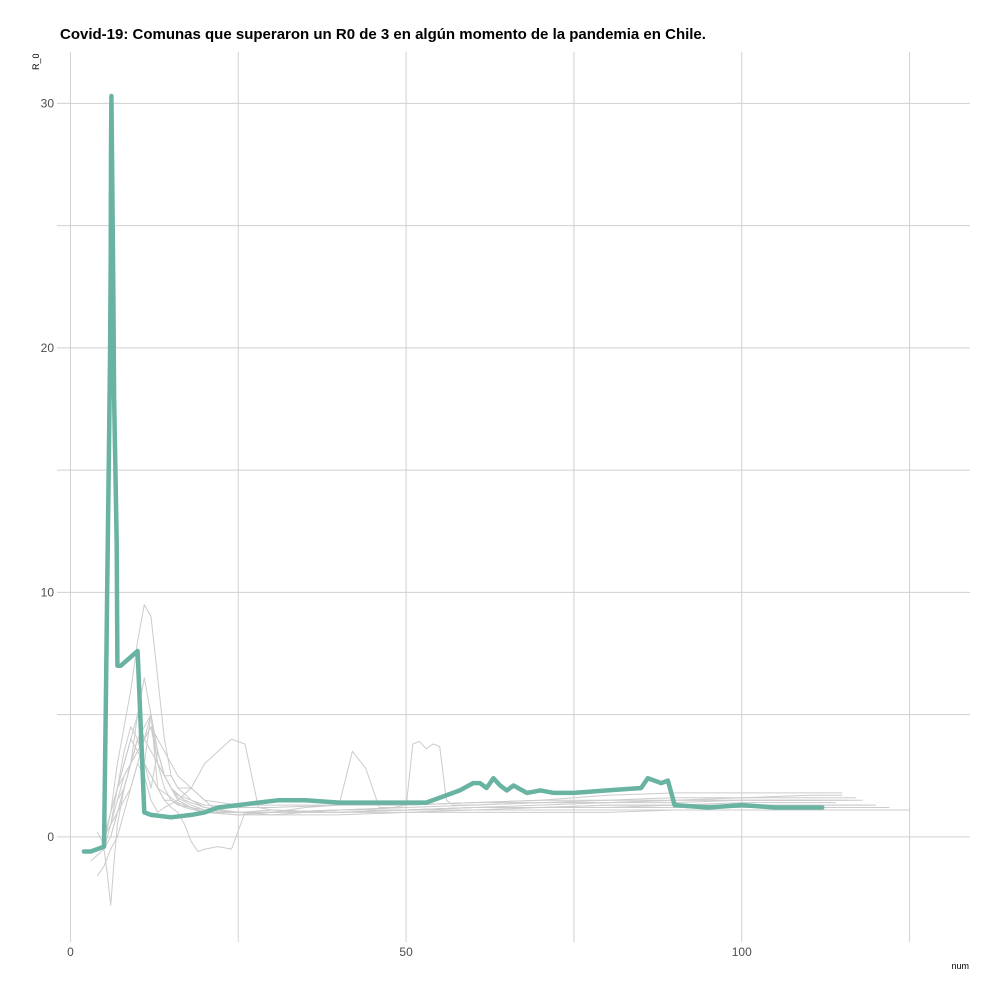 This screenshot has width=1000, height=1000. Describe the element at coordinates (742, 952) in the screenshot. I see `x-tick-label: 100` at that location.